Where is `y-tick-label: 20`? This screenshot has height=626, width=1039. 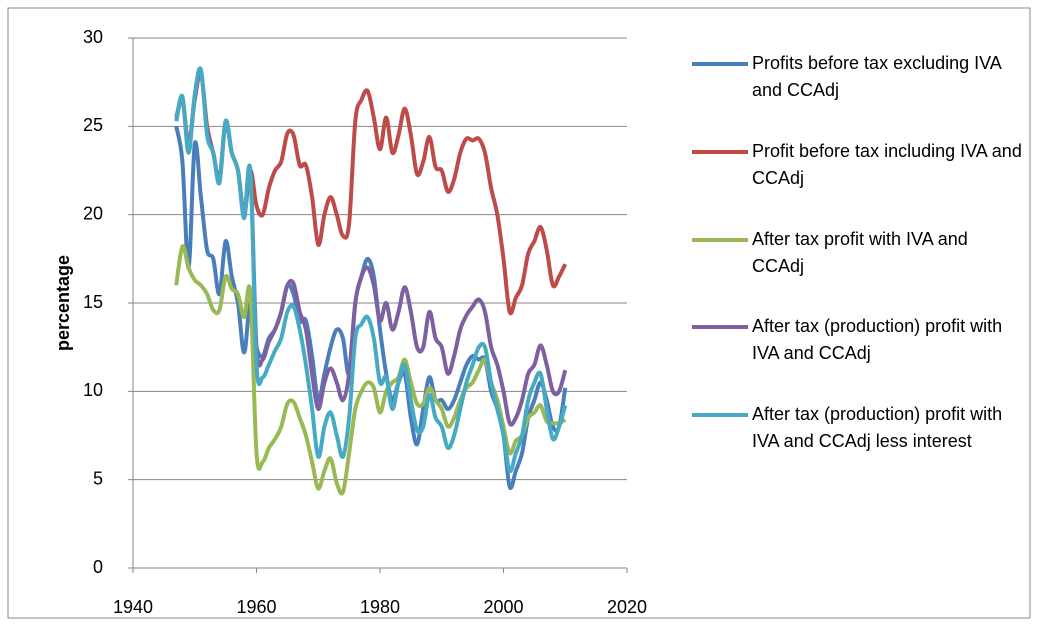 y-tick-label: 20 is located at coordinates (93, 213).